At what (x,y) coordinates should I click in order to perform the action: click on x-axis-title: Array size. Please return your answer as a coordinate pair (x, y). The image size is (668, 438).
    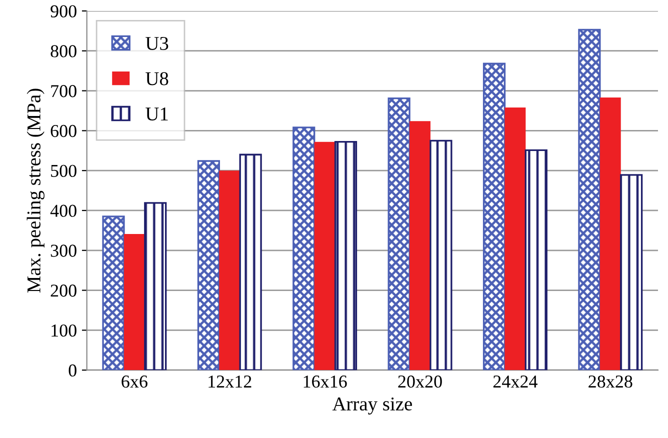
    Looking at the image, I should click on (372, 406).